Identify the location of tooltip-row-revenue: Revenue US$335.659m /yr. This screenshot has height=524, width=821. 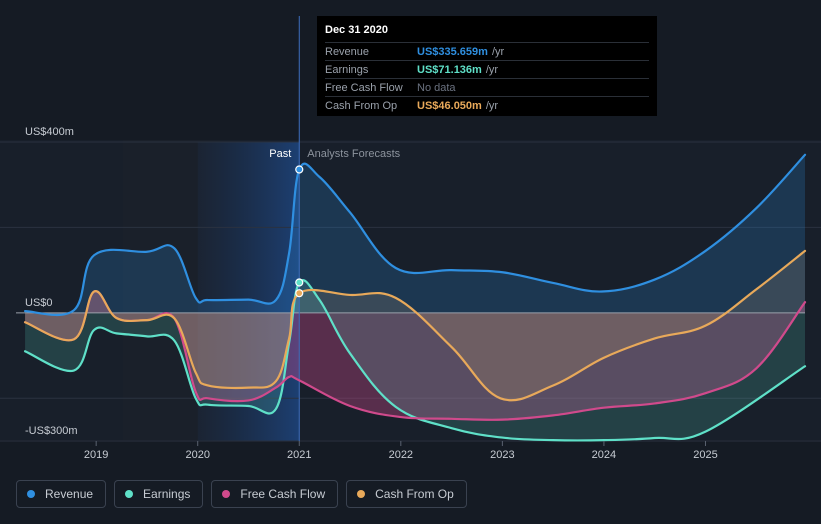
(487, 51).